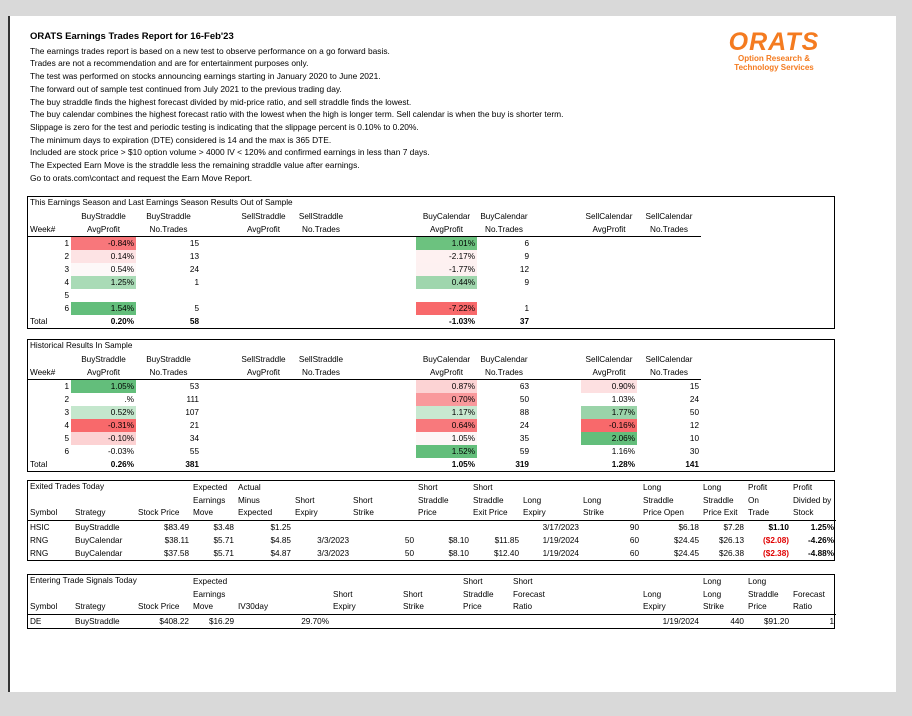  What do you see at coordinates (671, 501) in the screenshot?
I see `header-cell: Long Straddle Price Open` at bounding box center [671, 501].